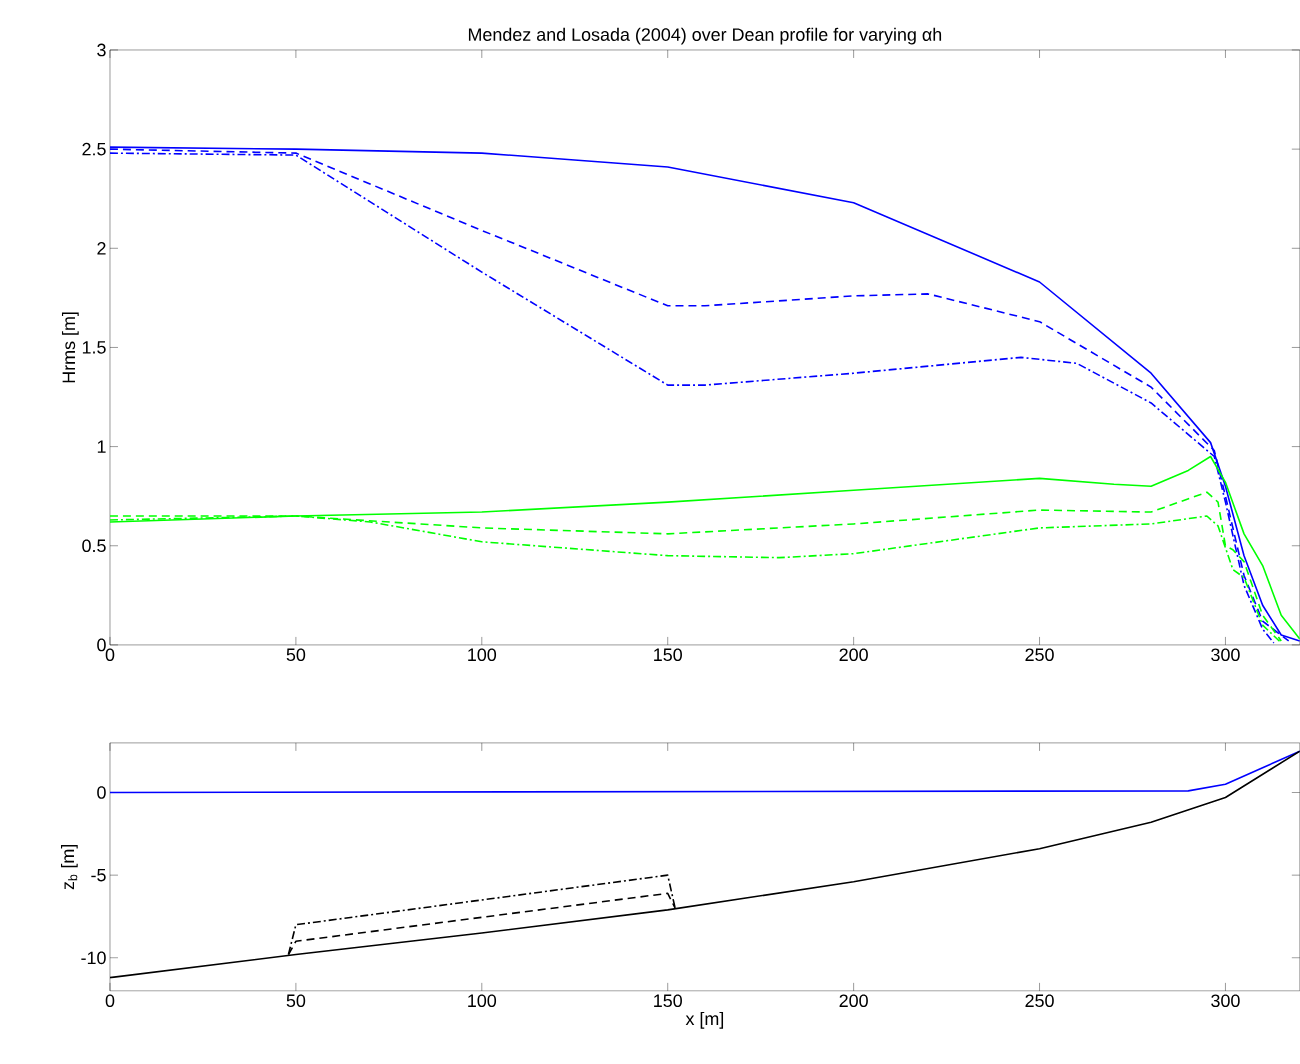 This screenshot has width=1300, height=1064. I want to click on y-tick-label: 2.5, so click(94, 149).